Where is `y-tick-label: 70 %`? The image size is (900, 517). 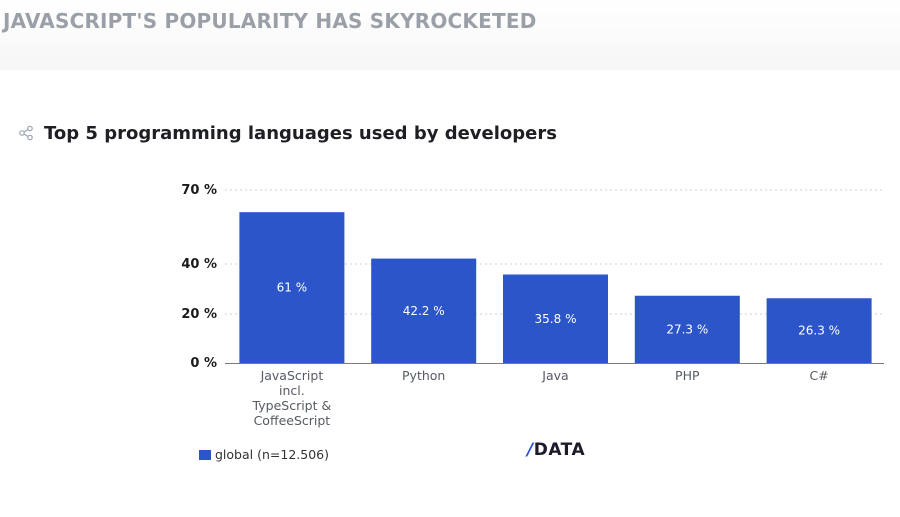
y-tick-label: 70 % is located at coordinates (199, 190).